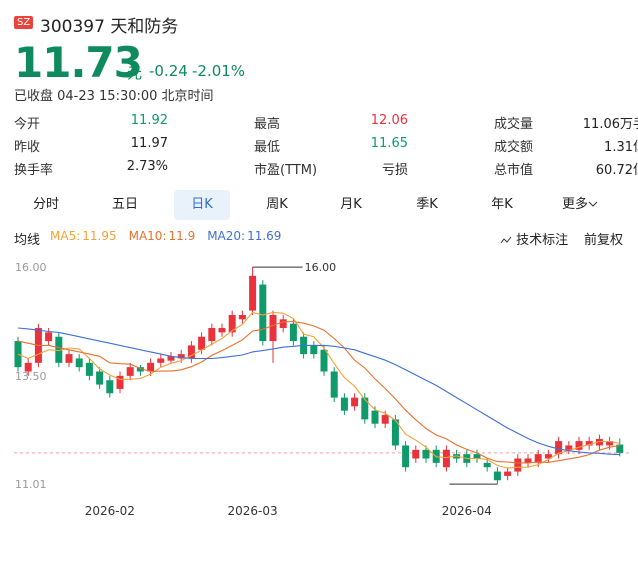  I want to click on tab: 更多, so click(580, 205).